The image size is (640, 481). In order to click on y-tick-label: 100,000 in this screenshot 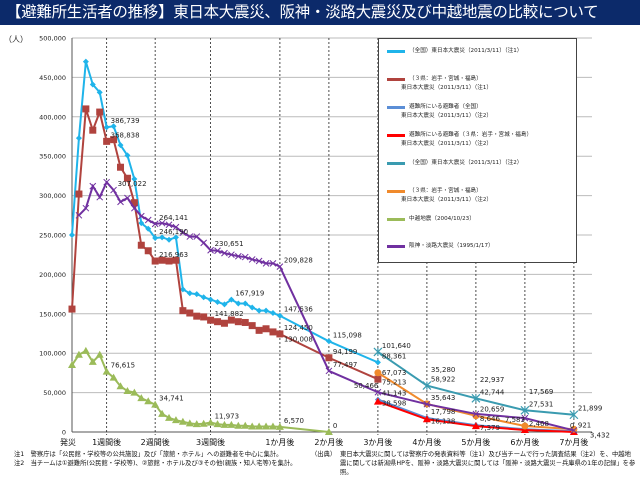, I will do `click(52, 354)`.